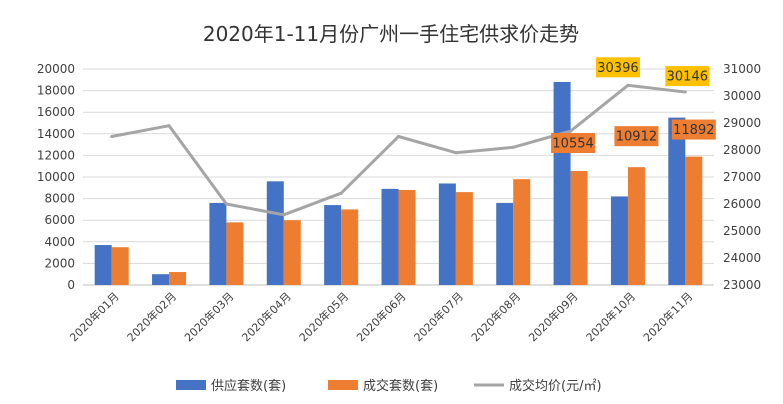 Image resolution: width=783 pixels, height=404 pixels. Describe the element at coordinates (553, 316) in the screenshot. I see `x-tick-label: 2020年09月` at that location.